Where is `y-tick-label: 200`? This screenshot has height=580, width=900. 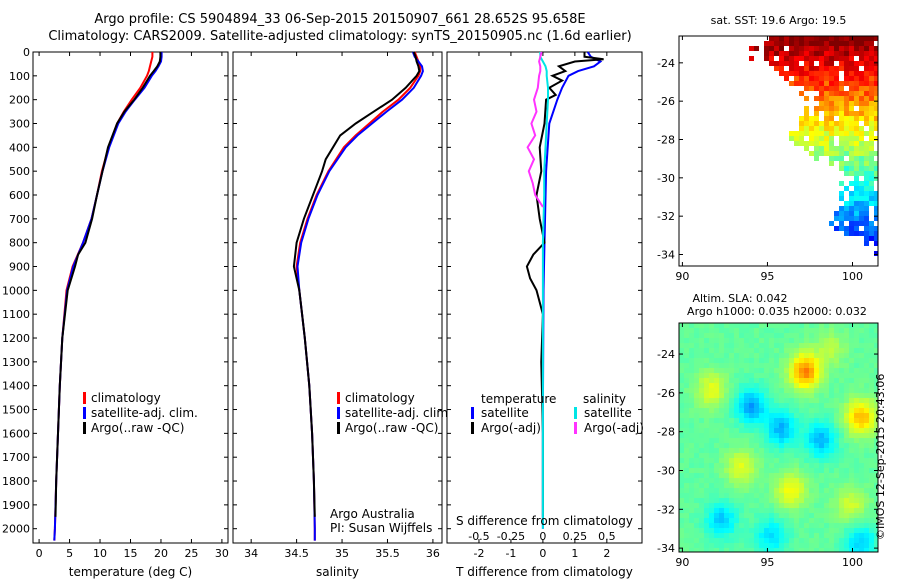
y-tick-label: 200 is located at coordinates (19, 100).